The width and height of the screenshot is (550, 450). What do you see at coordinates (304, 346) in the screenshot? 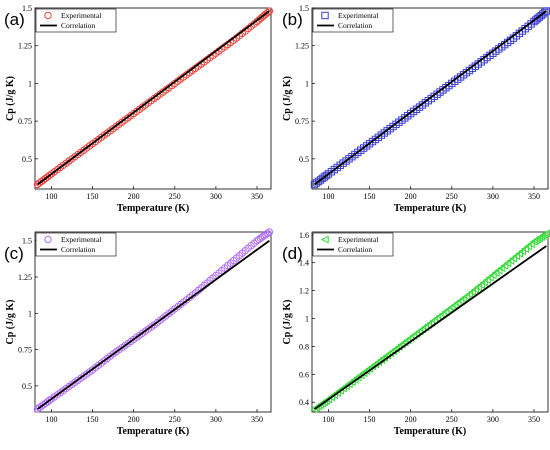
I see `y-tick-label: 0.8` at bounding box center [304, 346].